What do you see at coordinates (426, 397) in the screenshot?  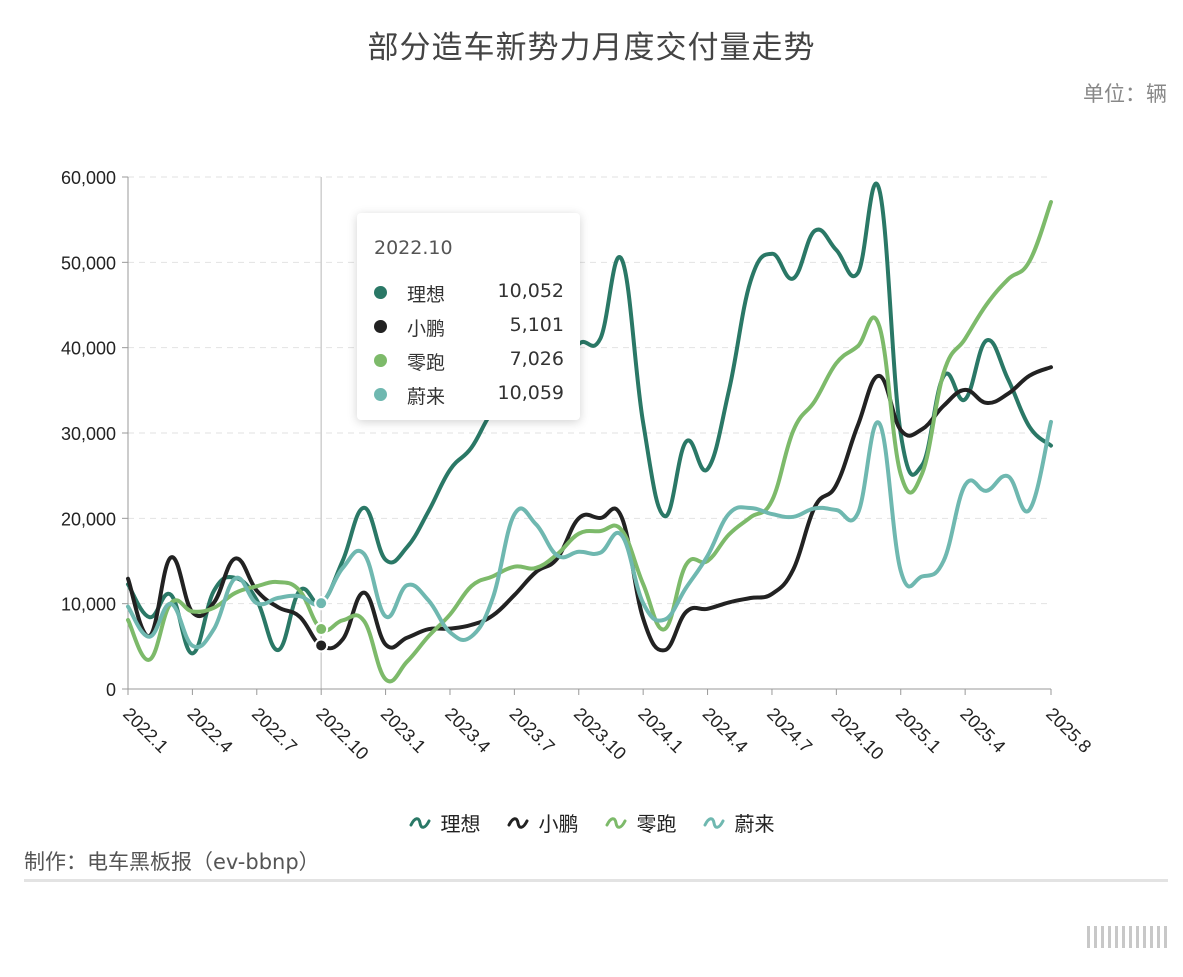 I see `tooltip-name-nio: 蔚来` at bounding box center [426, 397].